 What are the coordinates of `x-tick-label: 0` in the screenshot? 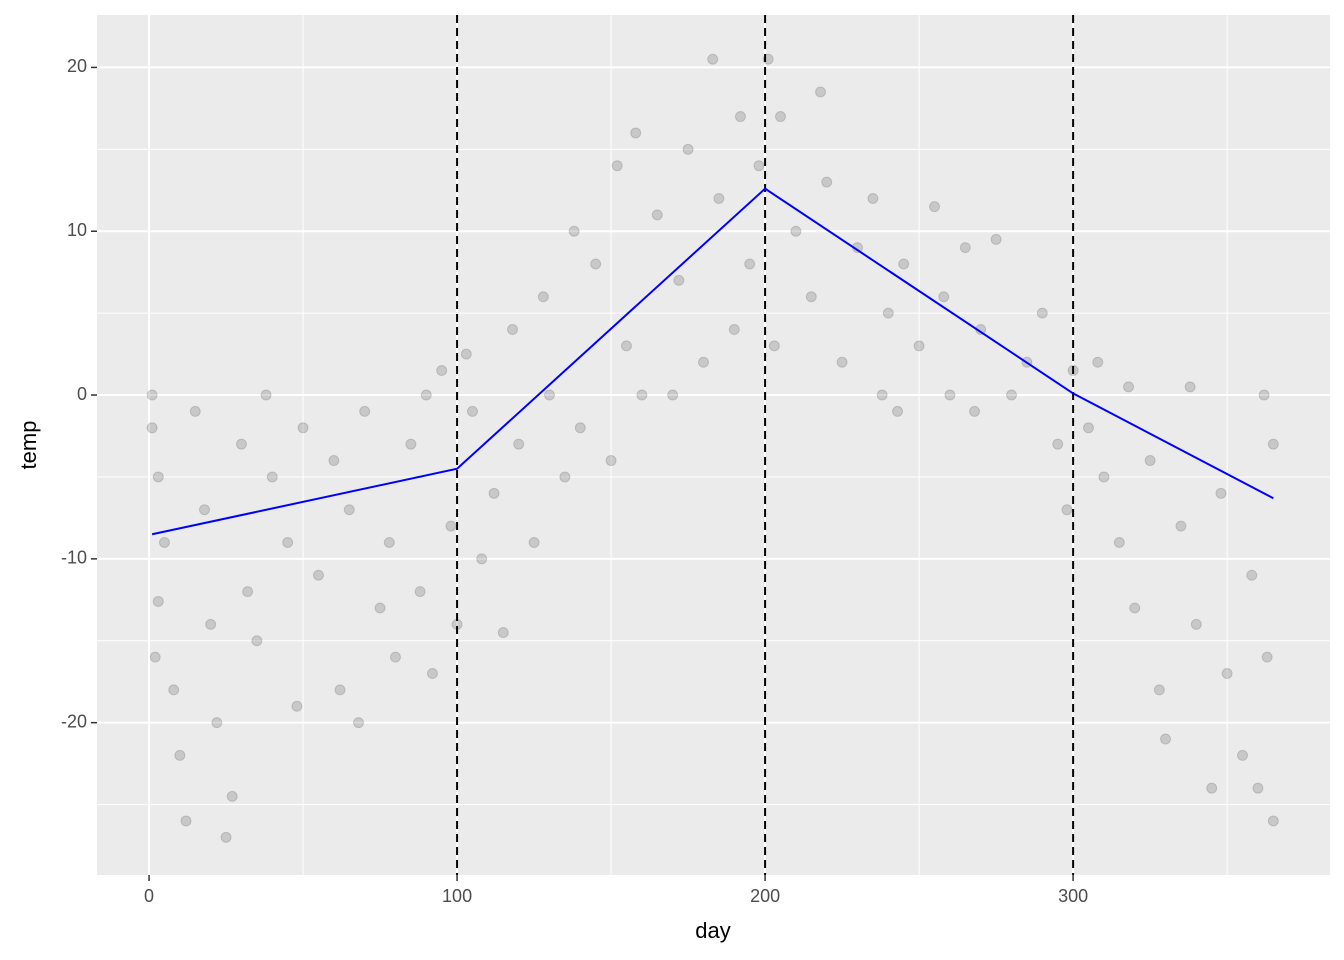 It's located at (149, 896).